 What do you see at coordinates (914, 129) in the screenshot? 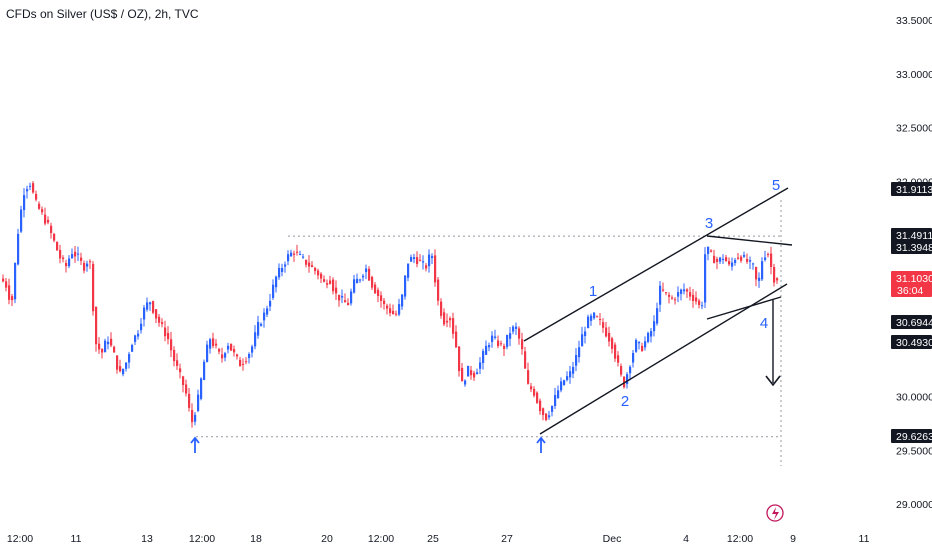
I see `y-tick-label: 32.5000` at bounding box center [914, 129].